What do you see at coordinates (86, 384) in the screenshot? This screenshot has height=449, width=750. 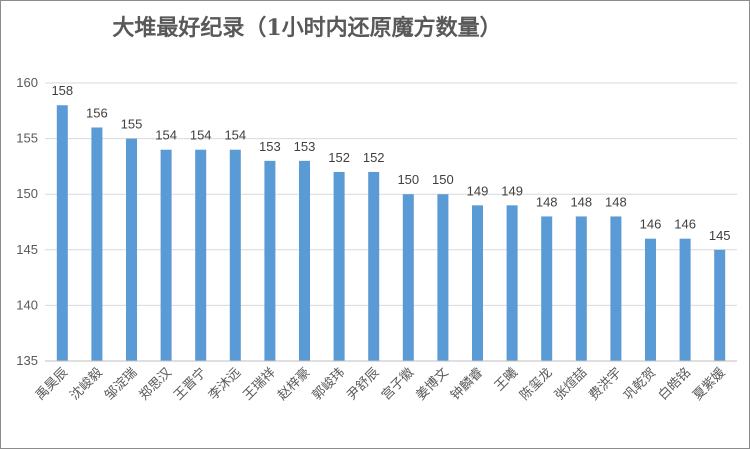 I see `x-tick-label: 沈峻毅` at bounding box center [86, 384].